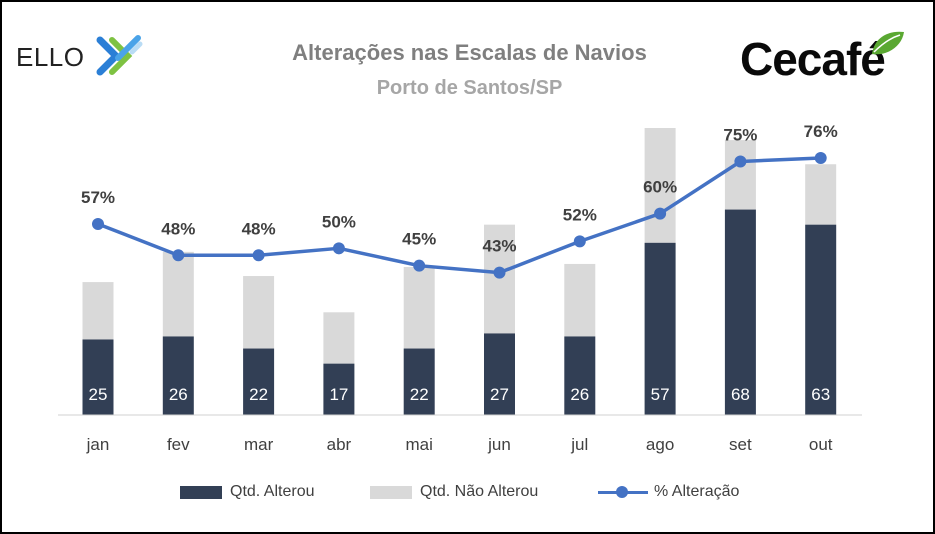 The width and height of the screenshot is (935, 534). I want to click on chart-title: Alterações nas Escalas de Navios, so click(469, 52).